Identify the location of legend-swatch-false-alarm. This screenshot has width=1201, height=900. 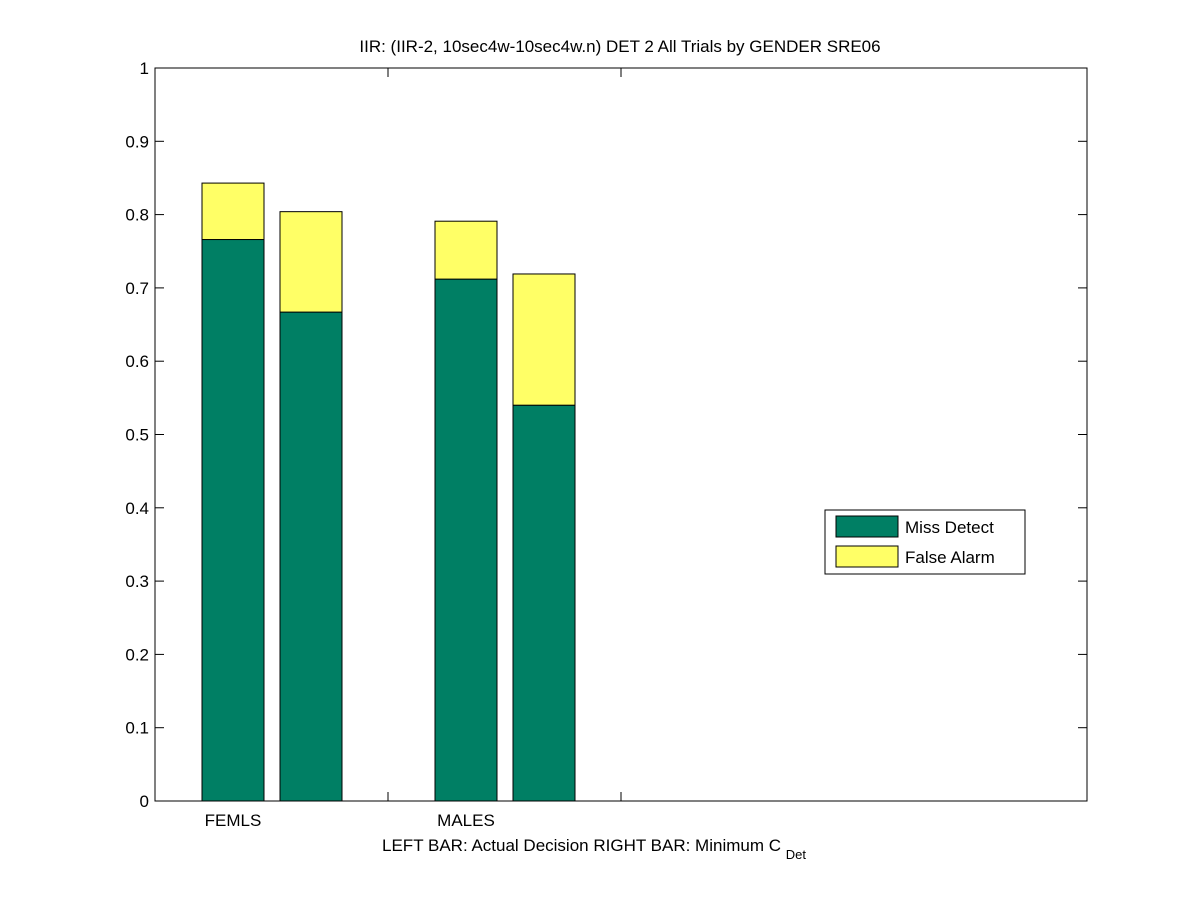
(867, 556).